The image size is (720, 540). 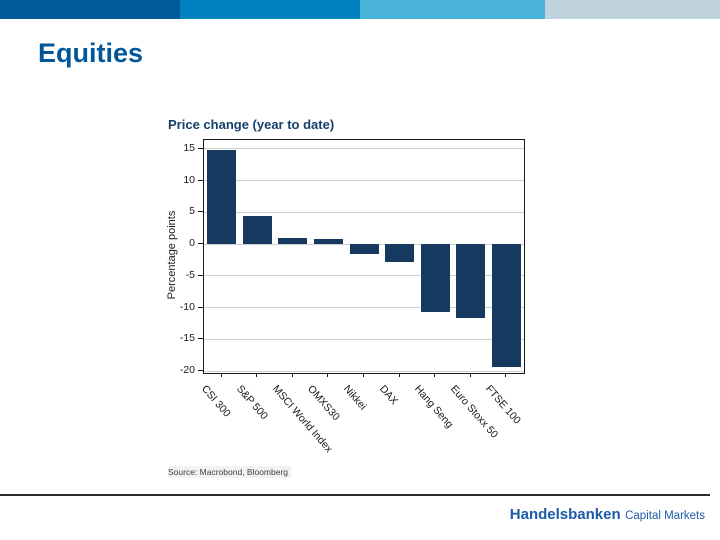 What do you see at coordinates (252, 403) in the screenshot?
I see `x-label-s-p-500: S&P 500` at bounding box center [252, 403].